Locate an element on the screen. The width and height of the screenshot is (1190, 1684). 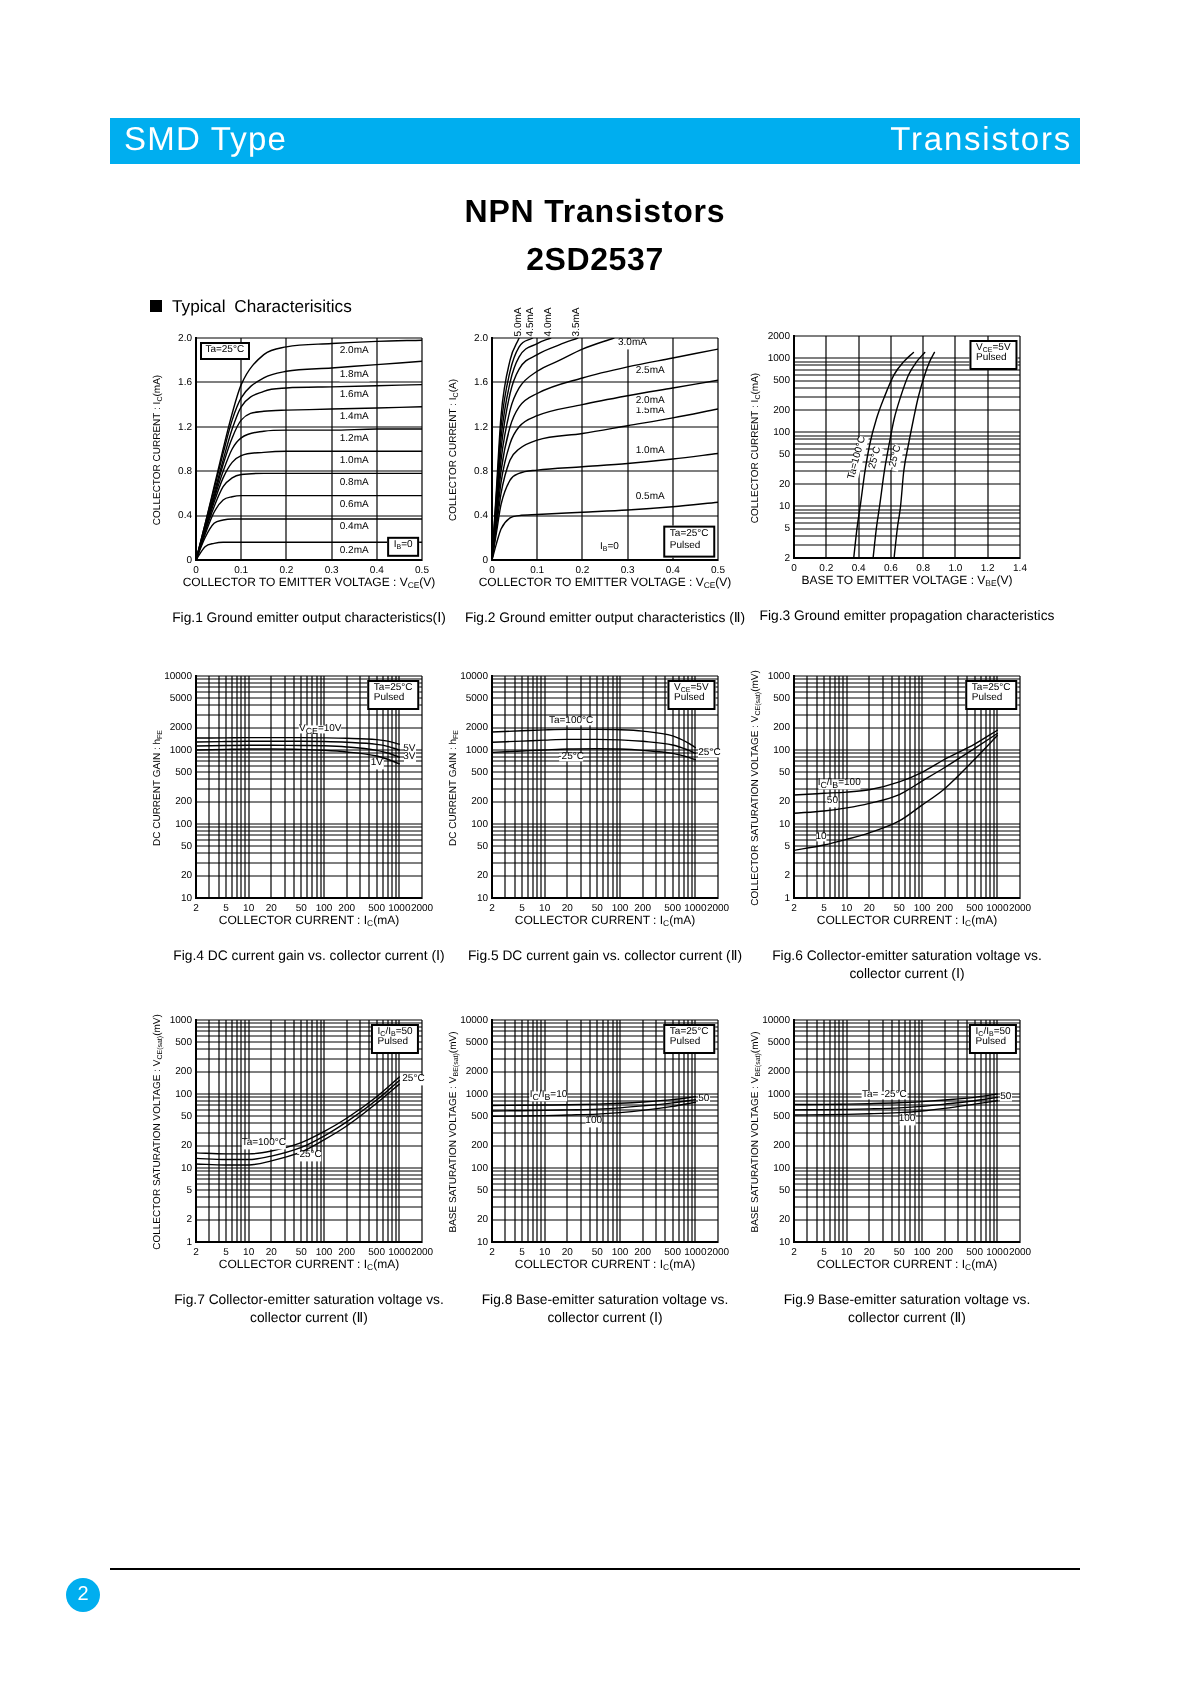
text: SMD Type is located at coordinates (206, 141).